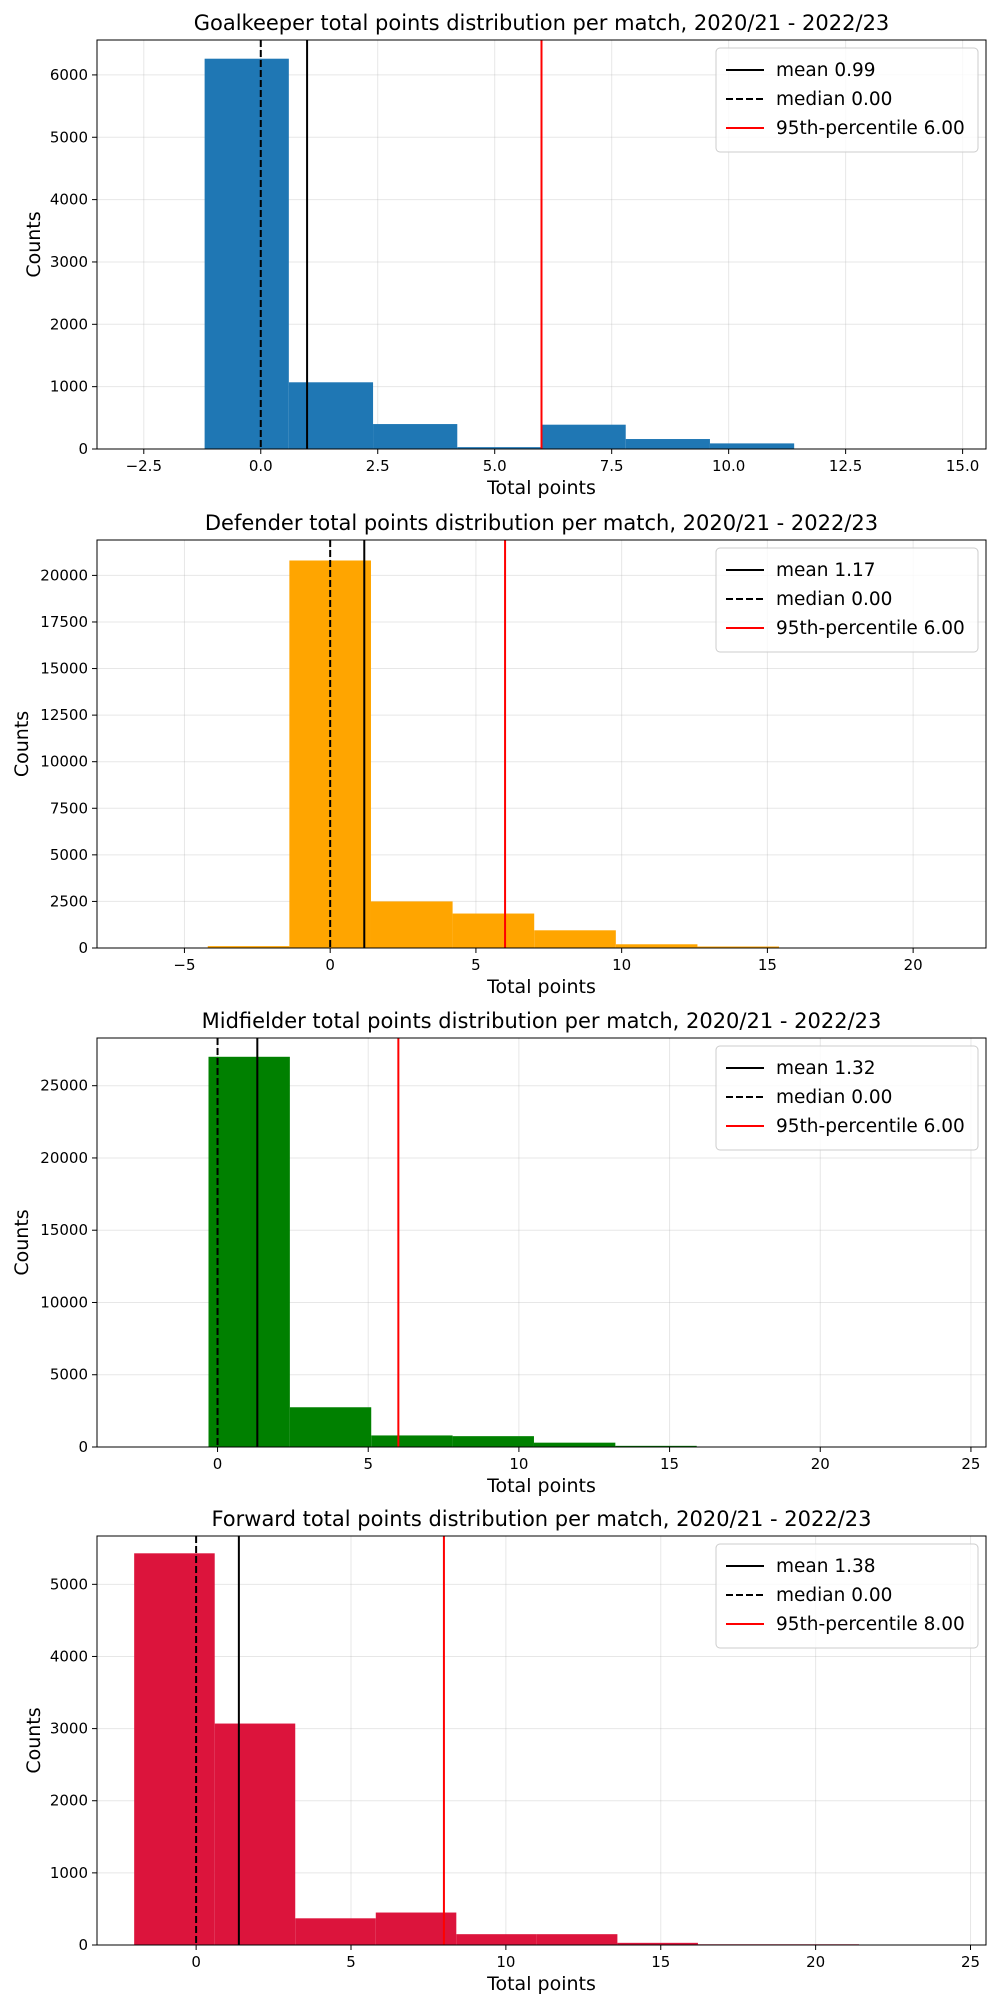  I want to click on legend-label: mean 1.38, so click(826, 1566).